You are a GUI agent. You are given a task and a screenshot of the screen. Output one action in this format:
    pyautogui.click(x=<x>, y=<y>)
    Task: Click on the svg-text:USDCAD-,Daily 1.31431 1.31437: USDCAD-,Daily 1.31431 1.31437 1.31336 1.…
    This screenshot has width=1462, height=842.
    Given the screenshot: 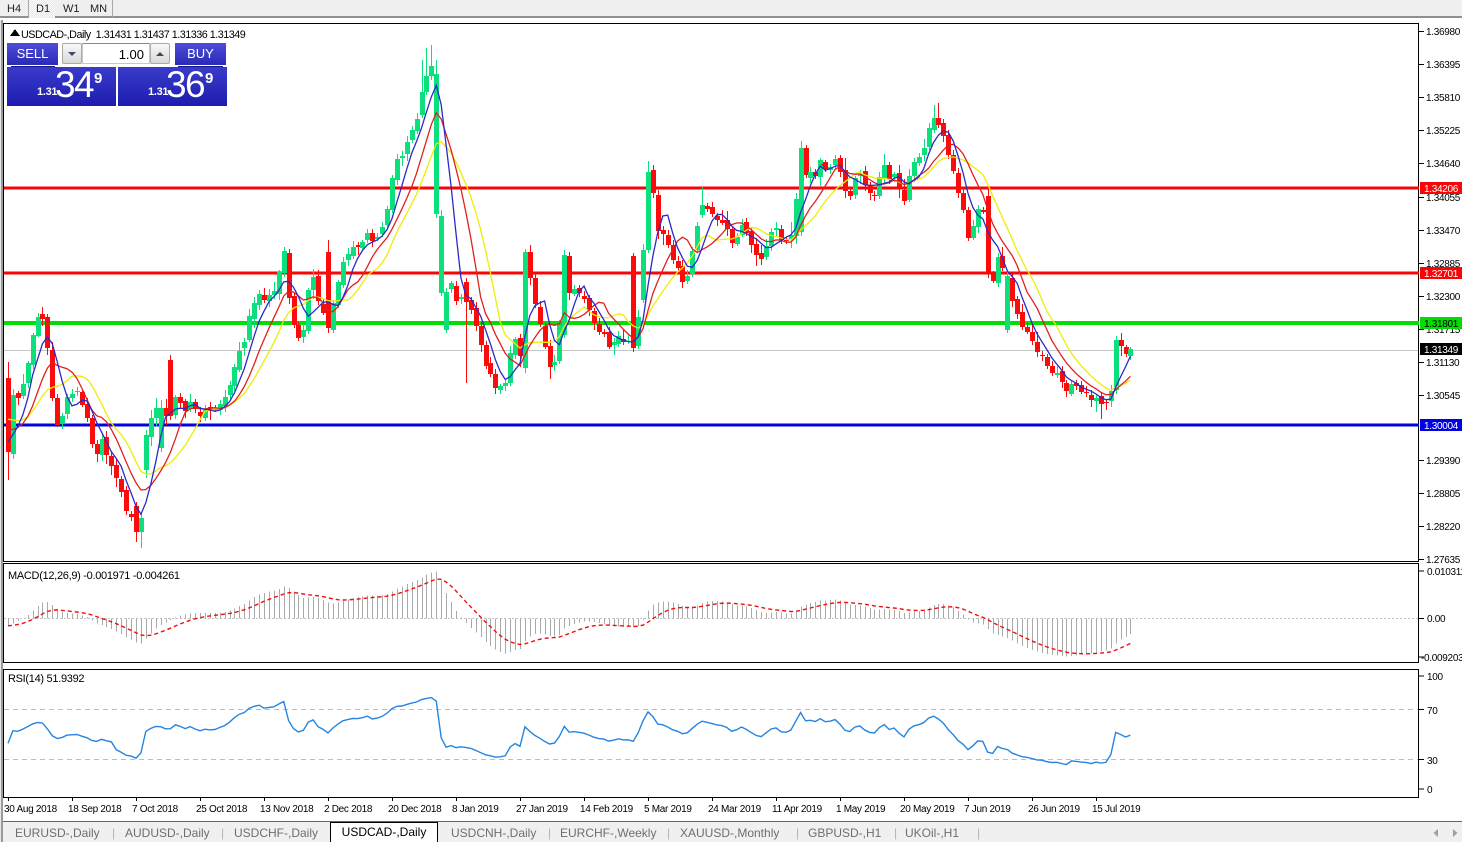 What is the action you would take?
    pyautogui.click(x=133, y=35)
    